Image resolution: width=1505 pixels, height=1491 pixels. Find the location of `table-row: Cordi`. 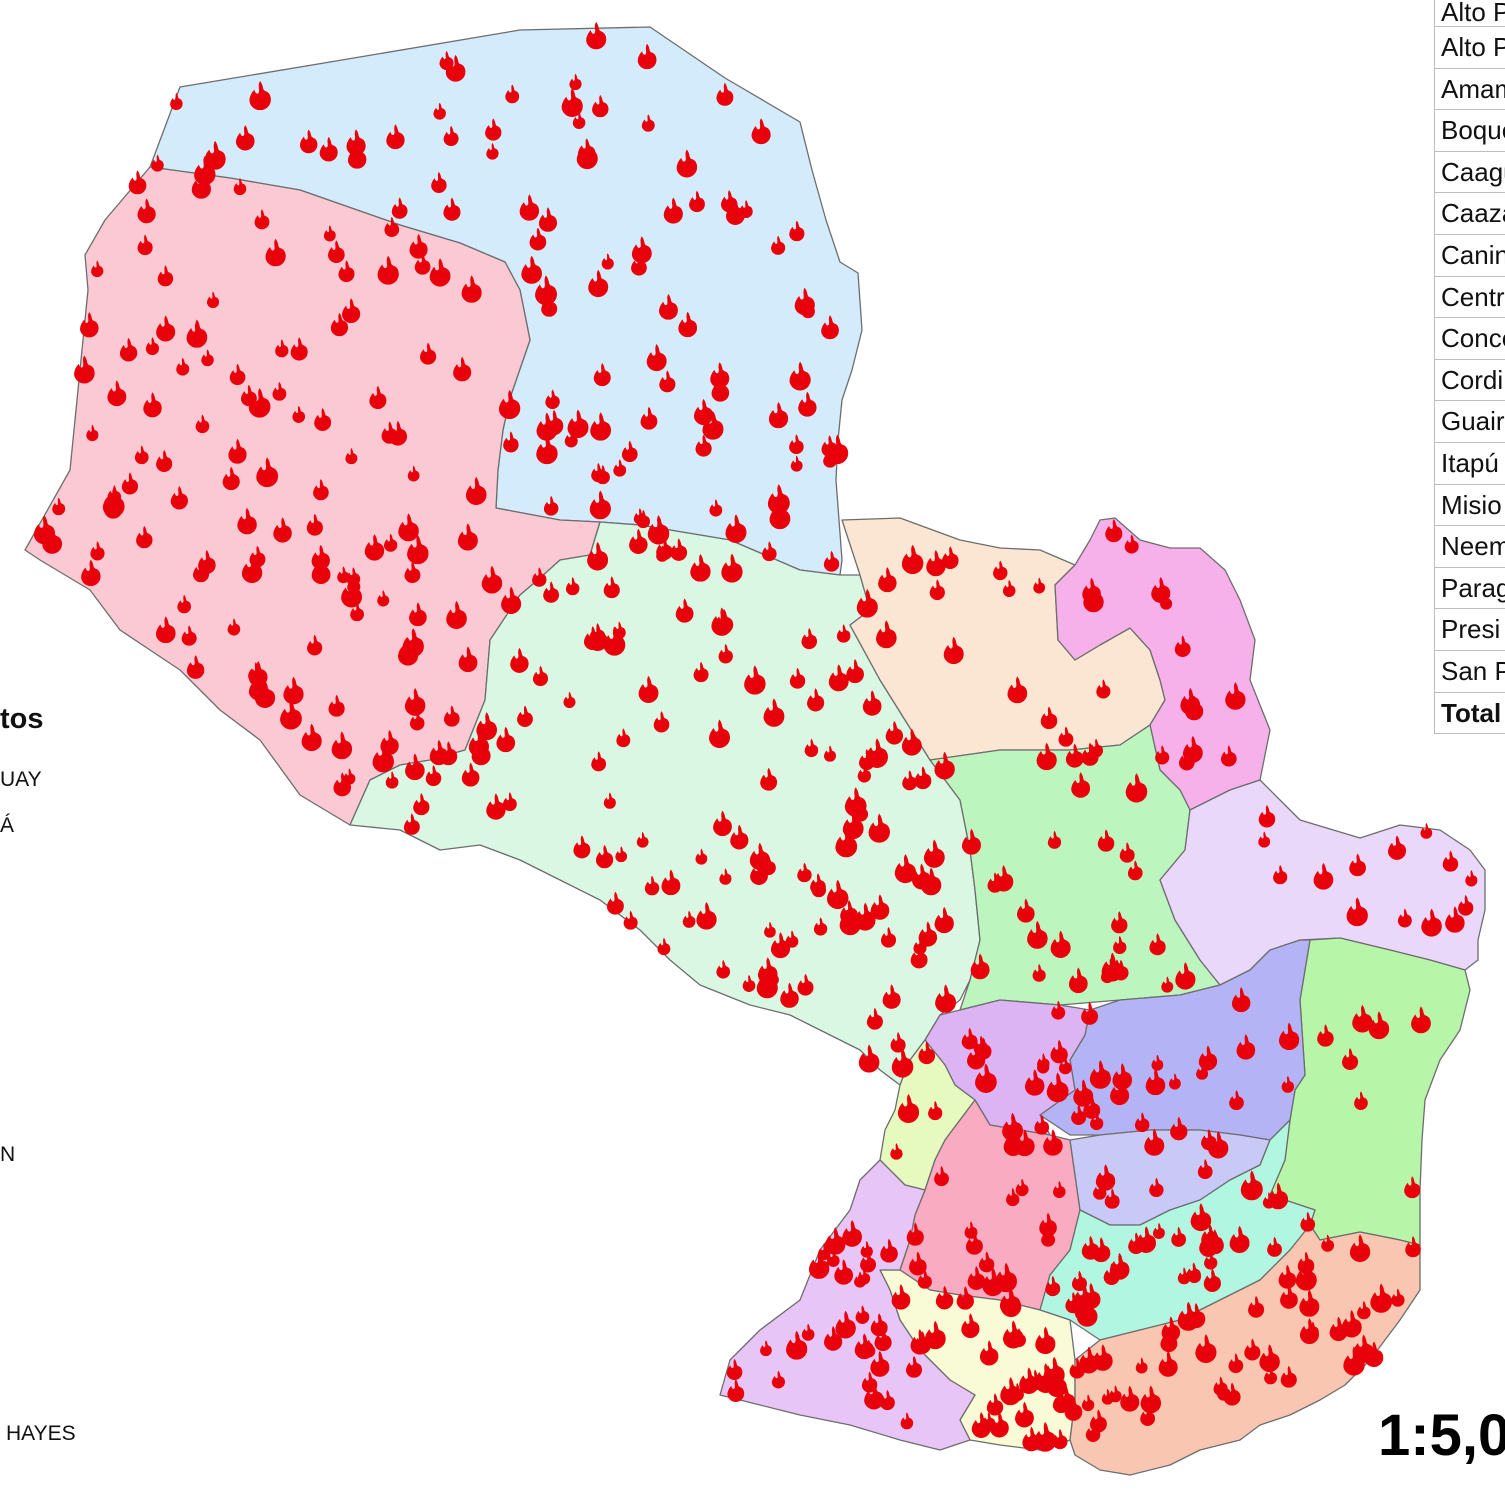

table-row: Cordi is located at coordinates (1470, 381).